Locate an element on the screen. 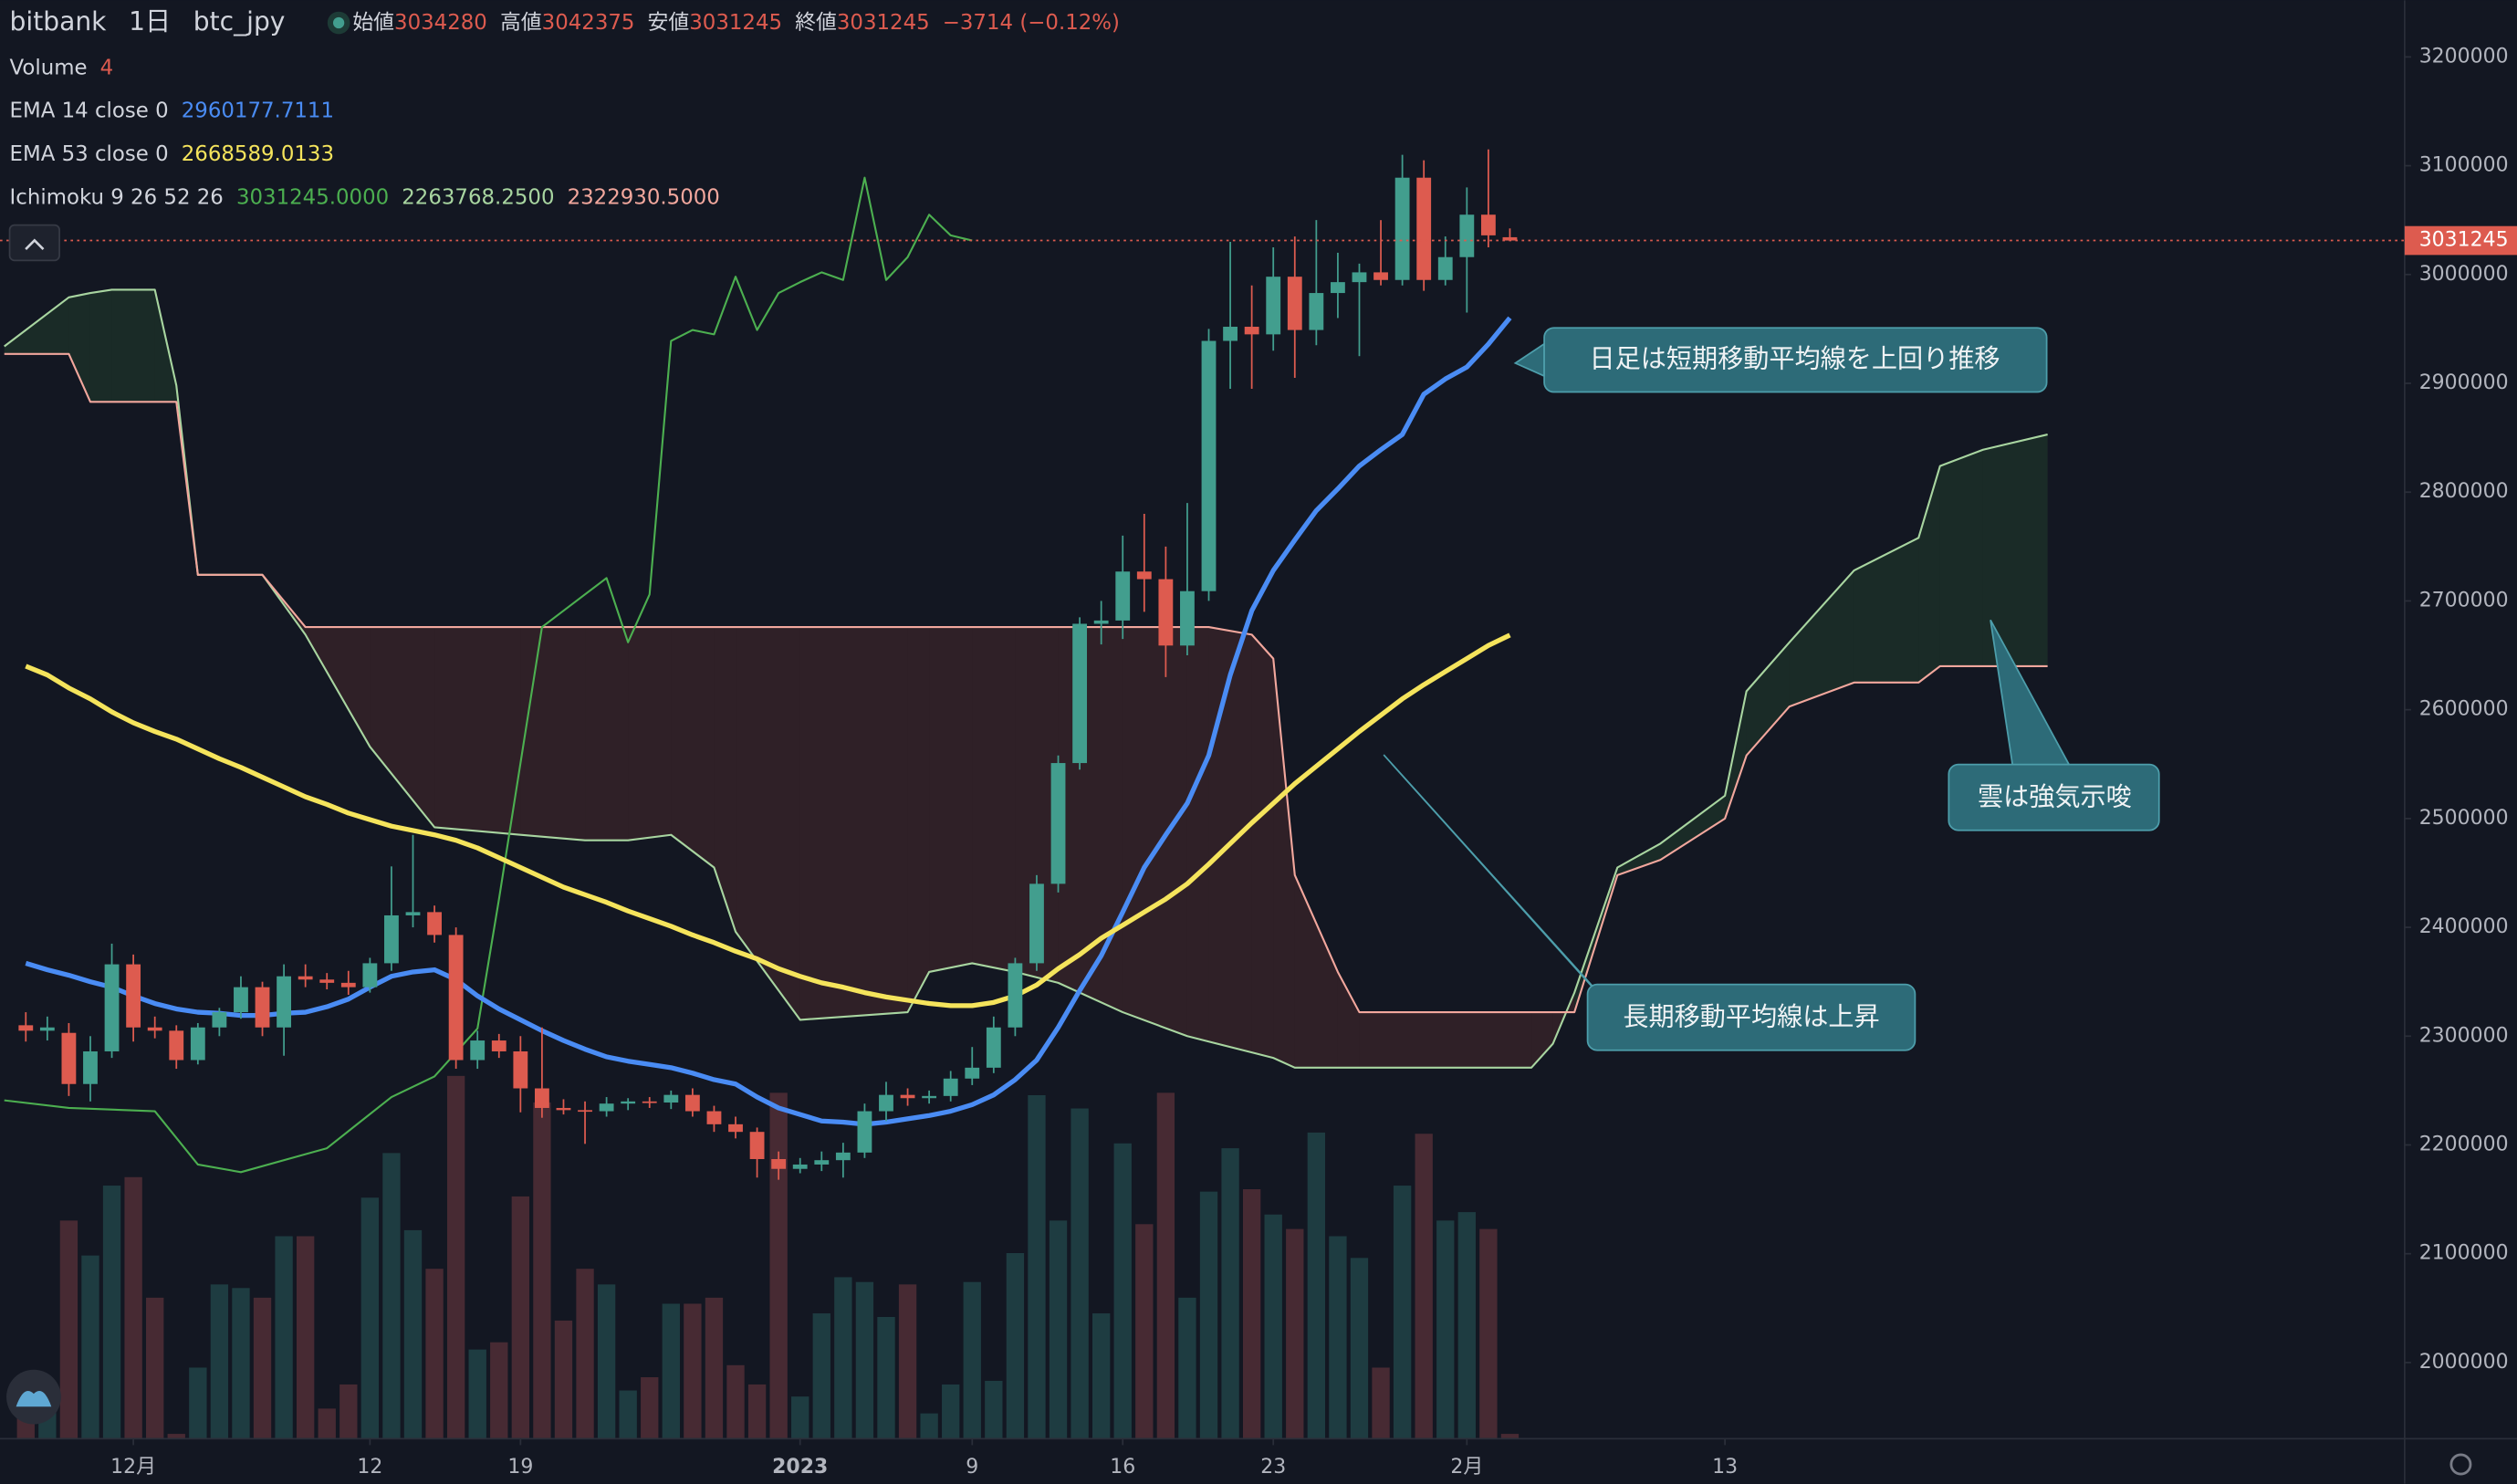  ohlc-value: 3031245 is located at coordinates (883, 23).